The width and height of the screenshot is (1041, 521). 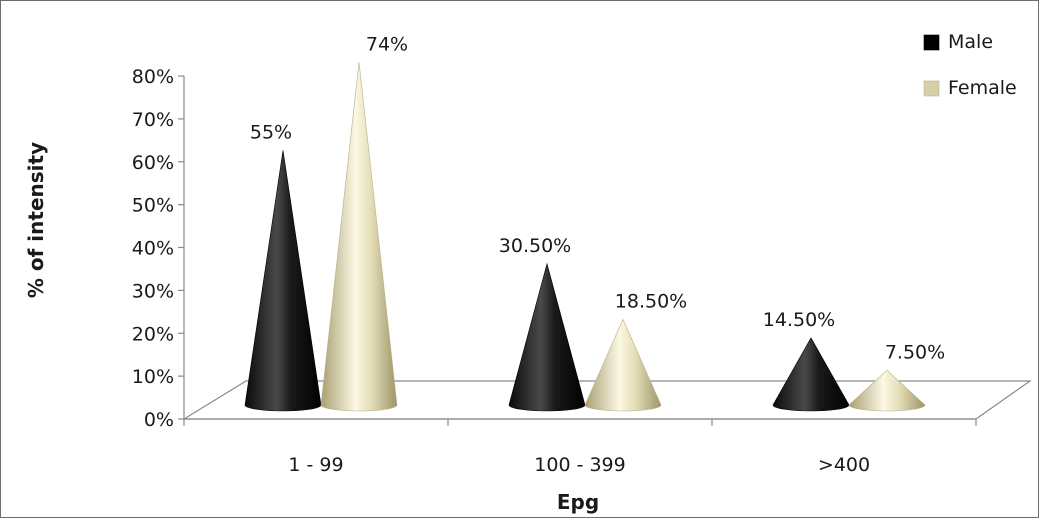 What do you see at coordinates (36, 220) in the screenshot?
I see `y-axis-title: % of intensity` at bounding box center [36, 220].